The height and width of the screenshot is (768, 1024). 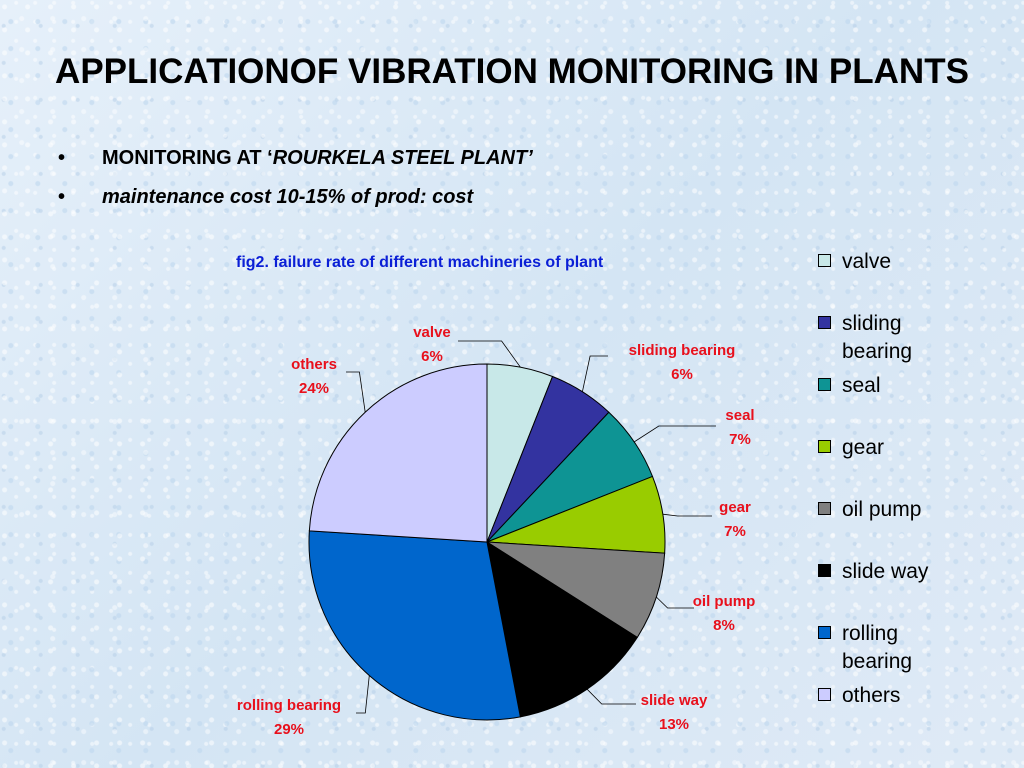 I want to click on slice-label-slide-way: slide way, so click(x=674, y=700).